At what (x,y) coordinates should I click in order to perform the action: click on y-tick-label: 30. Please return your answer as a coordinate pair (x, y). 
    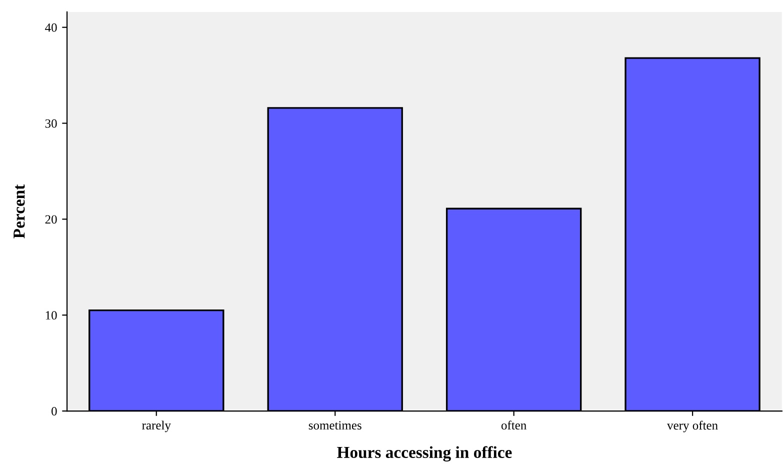
    Looking at the image, I should click on (51, 123).